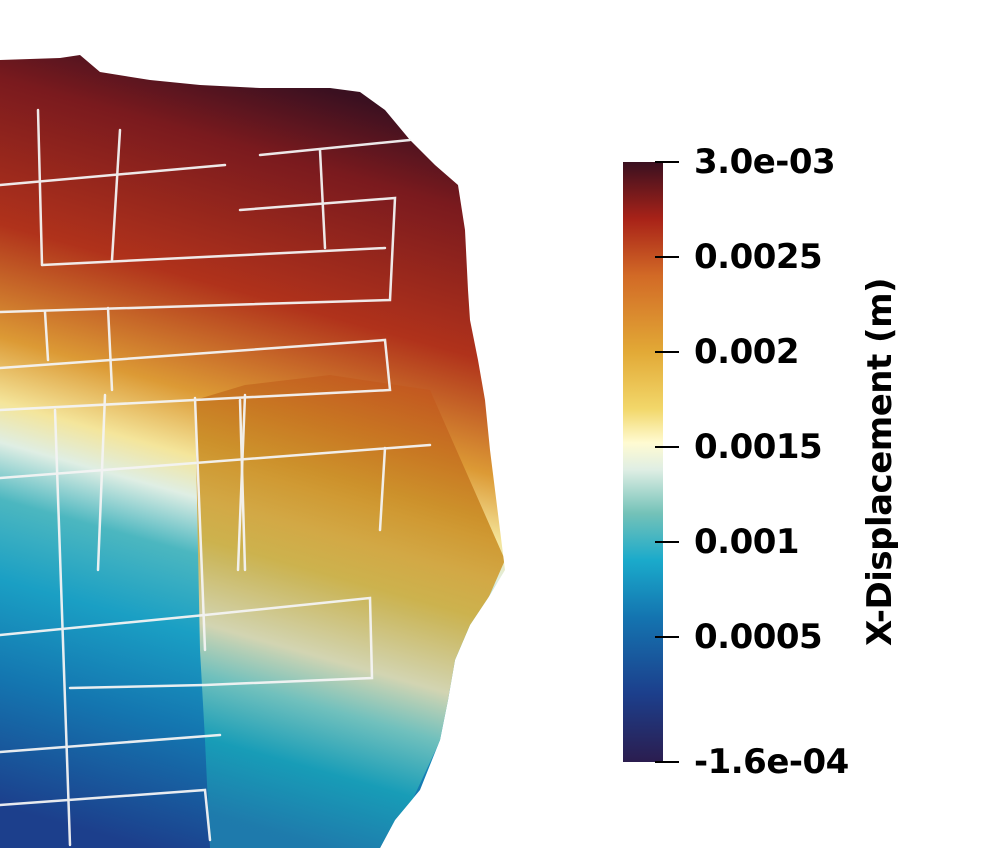  What do you see at coordinates (880, 462) in the screenshot?
I see `colorbar-title: X-Displacement (m)` at bounding box center [880, 462].